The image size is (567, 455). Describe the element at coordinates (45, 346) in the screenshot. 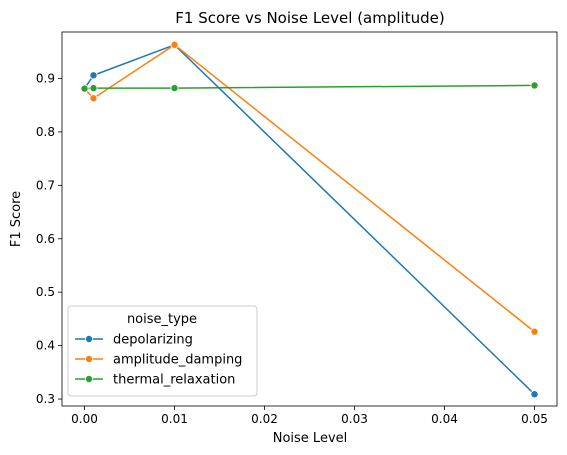

I see `y-tick-label: 0.4` at that location.